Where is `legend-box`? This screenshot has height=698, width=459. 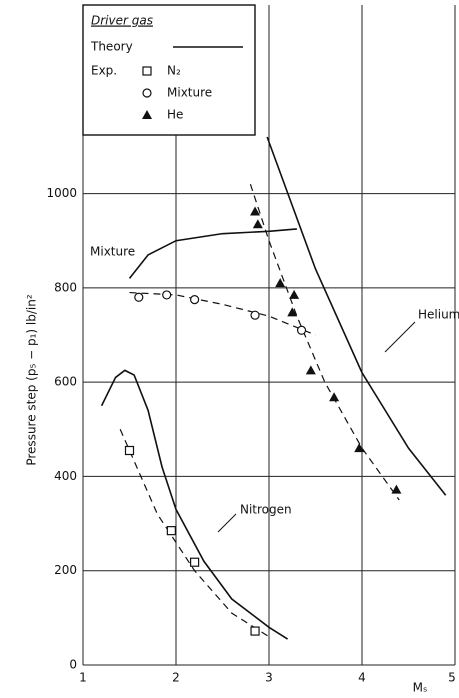 legend-box is located at coordinates (169, 70).